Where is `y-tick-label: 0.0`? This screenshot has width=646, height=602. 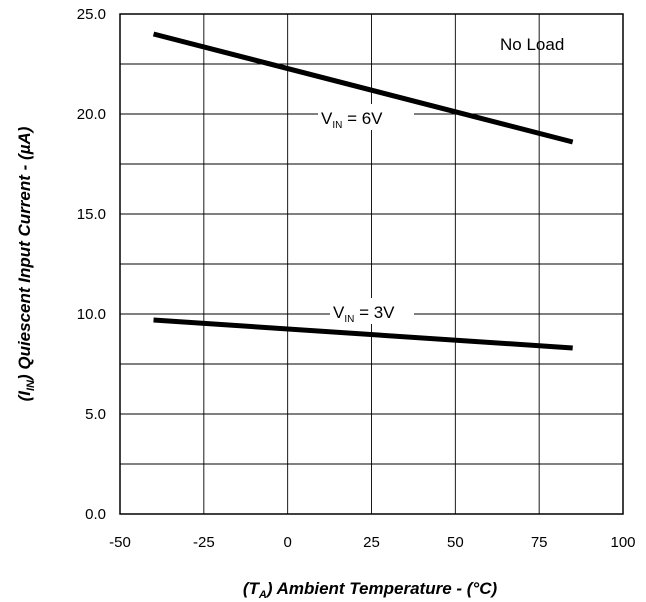 y-tick-label: 0.0 is located at coordinates (95, 514).